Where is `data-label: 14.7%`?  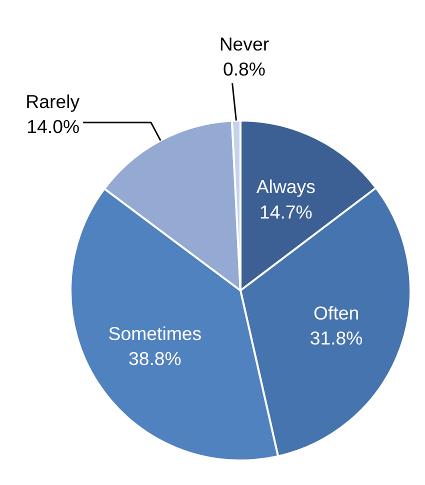 data-label: 14.7% is located at coordinates (285, 211).